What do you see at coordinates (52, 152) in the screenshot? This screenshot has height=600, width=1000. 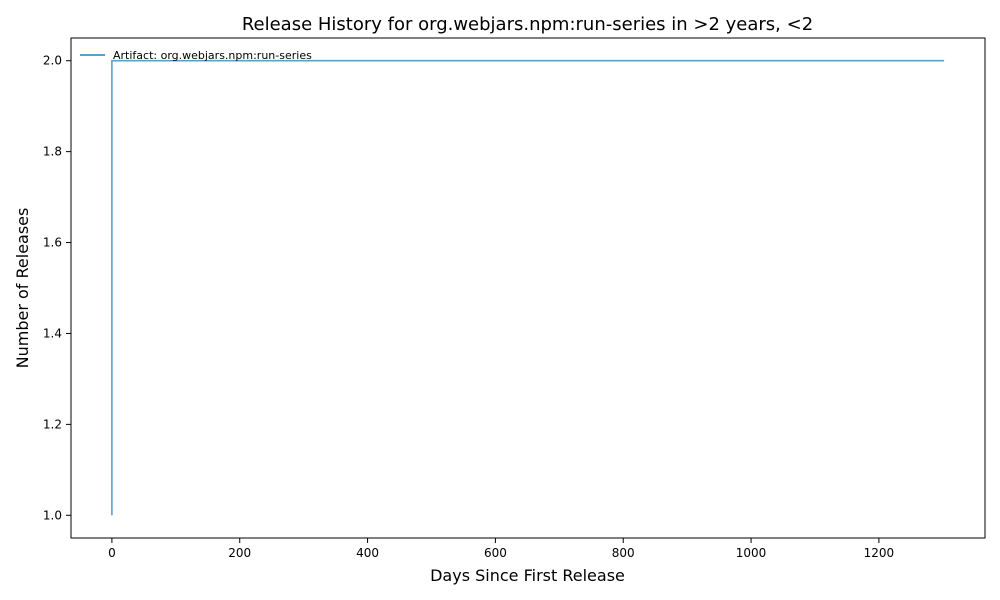 I see `y-tick-label: 1.8` at bounding box center [52, 152].